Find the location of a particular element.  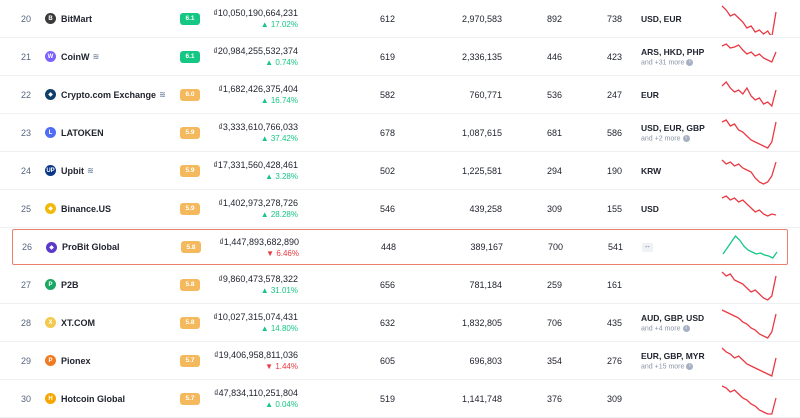

exchange-name: L LATOKEN is located at coordinates (74, 132).